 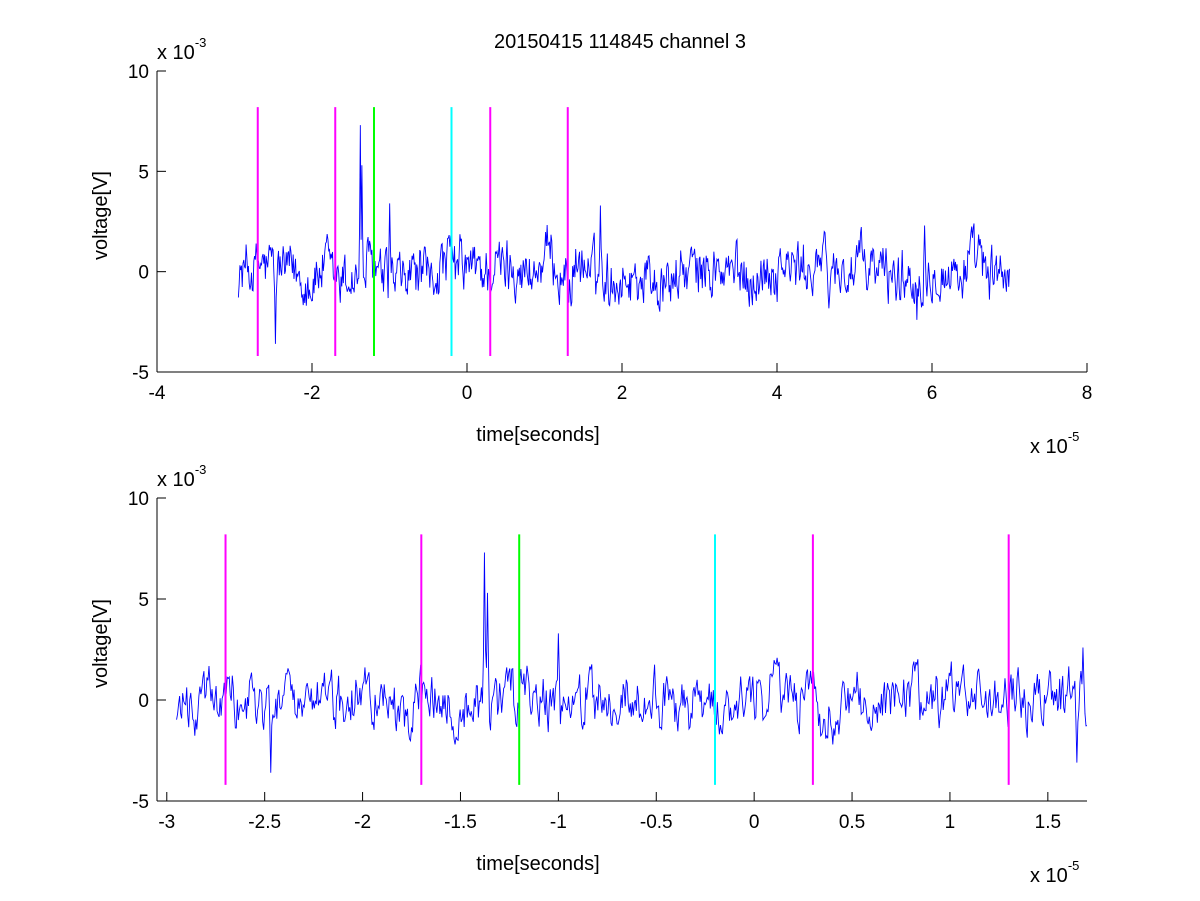 I want to click on x-tick-label-neg4: -4, so click(x=157, y=393).